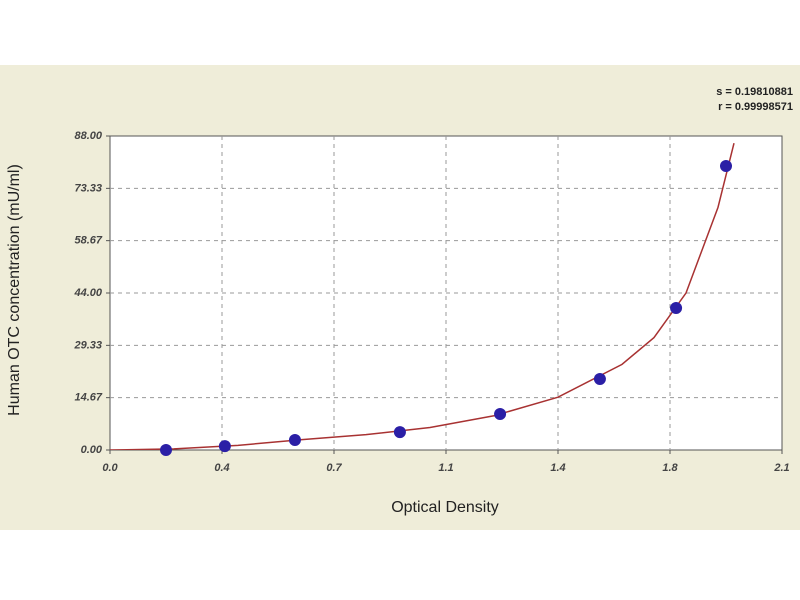  I want to click on y-tick-label: 0.00, so click(92, 450).